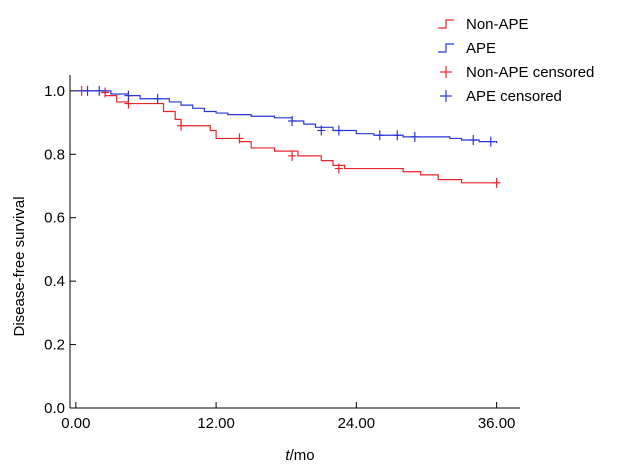 This screenshot has width=625, height=470. I want to click on legend-item-non-ape-censored: Non-APE censored, so click(517, 72).